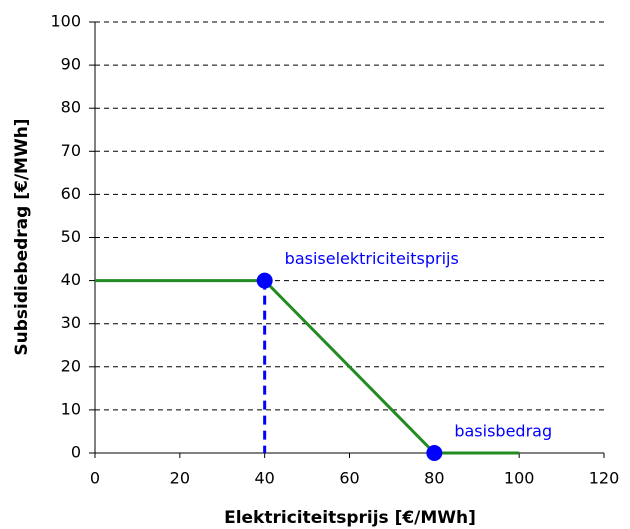 This screenshot has width=630, height=529. I want to click on y-axis-title: Subsidiebedrag [€/MWh], so click(22, 236).